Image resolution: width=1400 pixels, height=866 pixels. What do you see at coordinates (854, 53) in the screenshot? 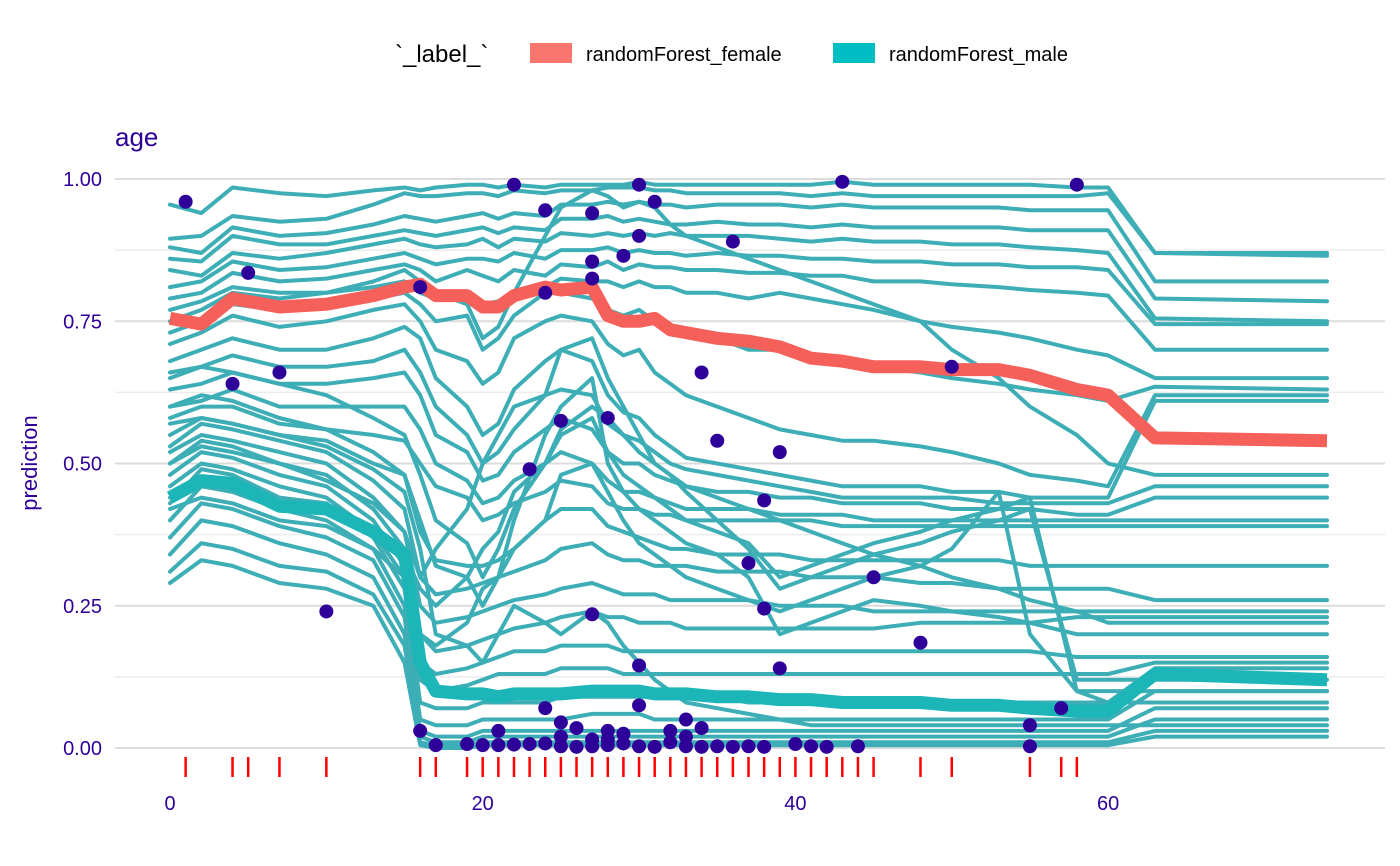
I see `legend-swatch-male` at bounding box center [854, 53].